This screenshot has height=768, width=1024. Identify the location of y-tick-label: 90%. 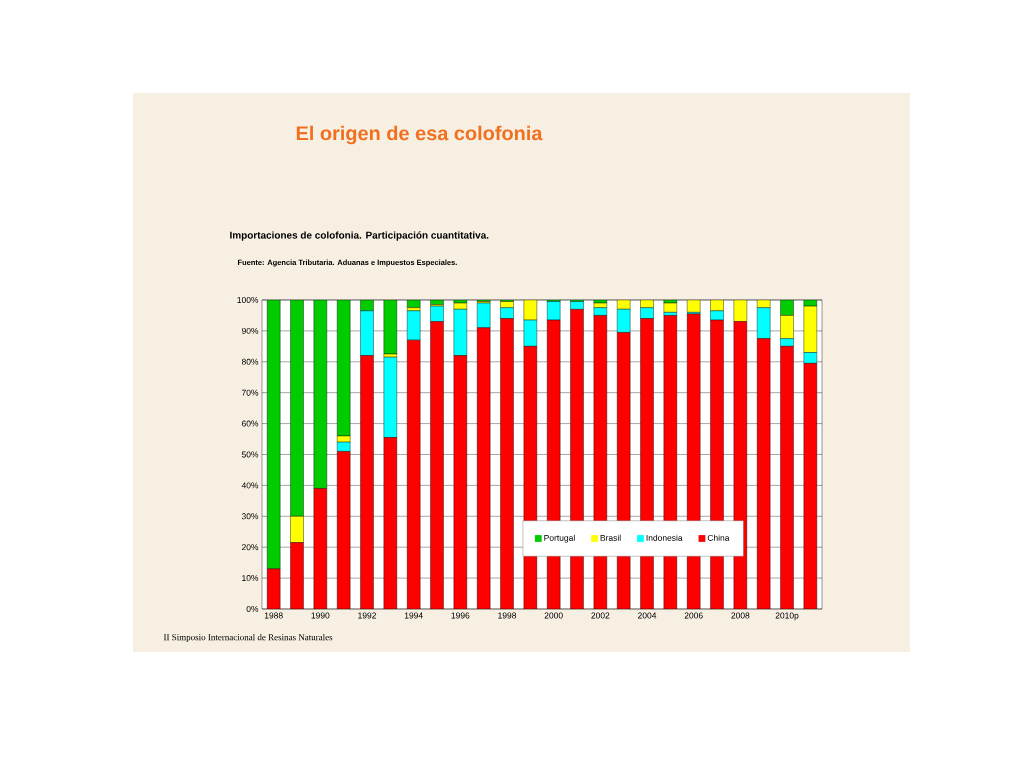
(250, 330).